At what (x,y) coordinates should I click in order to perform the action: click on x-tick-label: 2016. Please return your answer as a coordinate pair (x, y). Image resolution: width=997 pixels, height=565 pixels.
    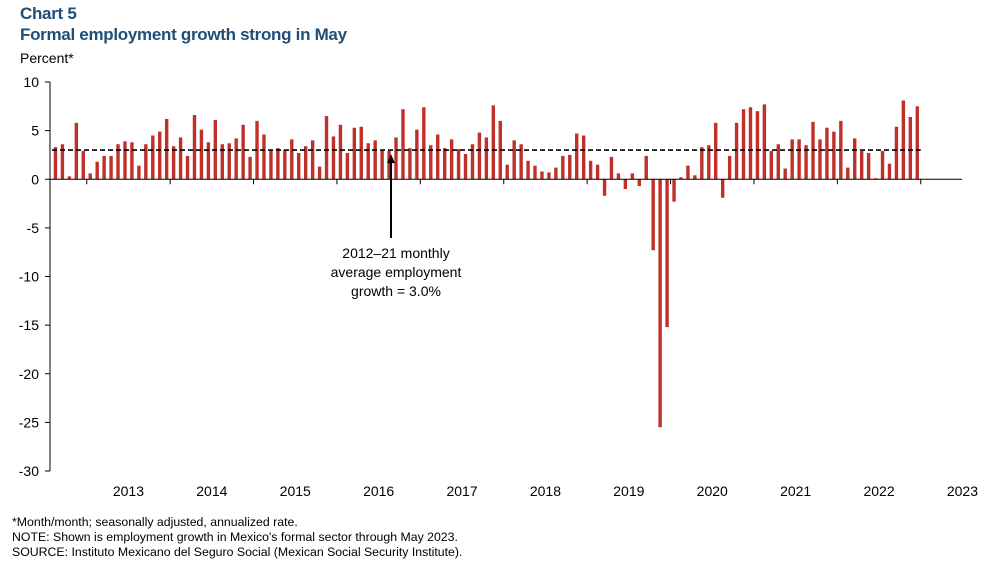
    Looking at the image, I should click on (378, 491).